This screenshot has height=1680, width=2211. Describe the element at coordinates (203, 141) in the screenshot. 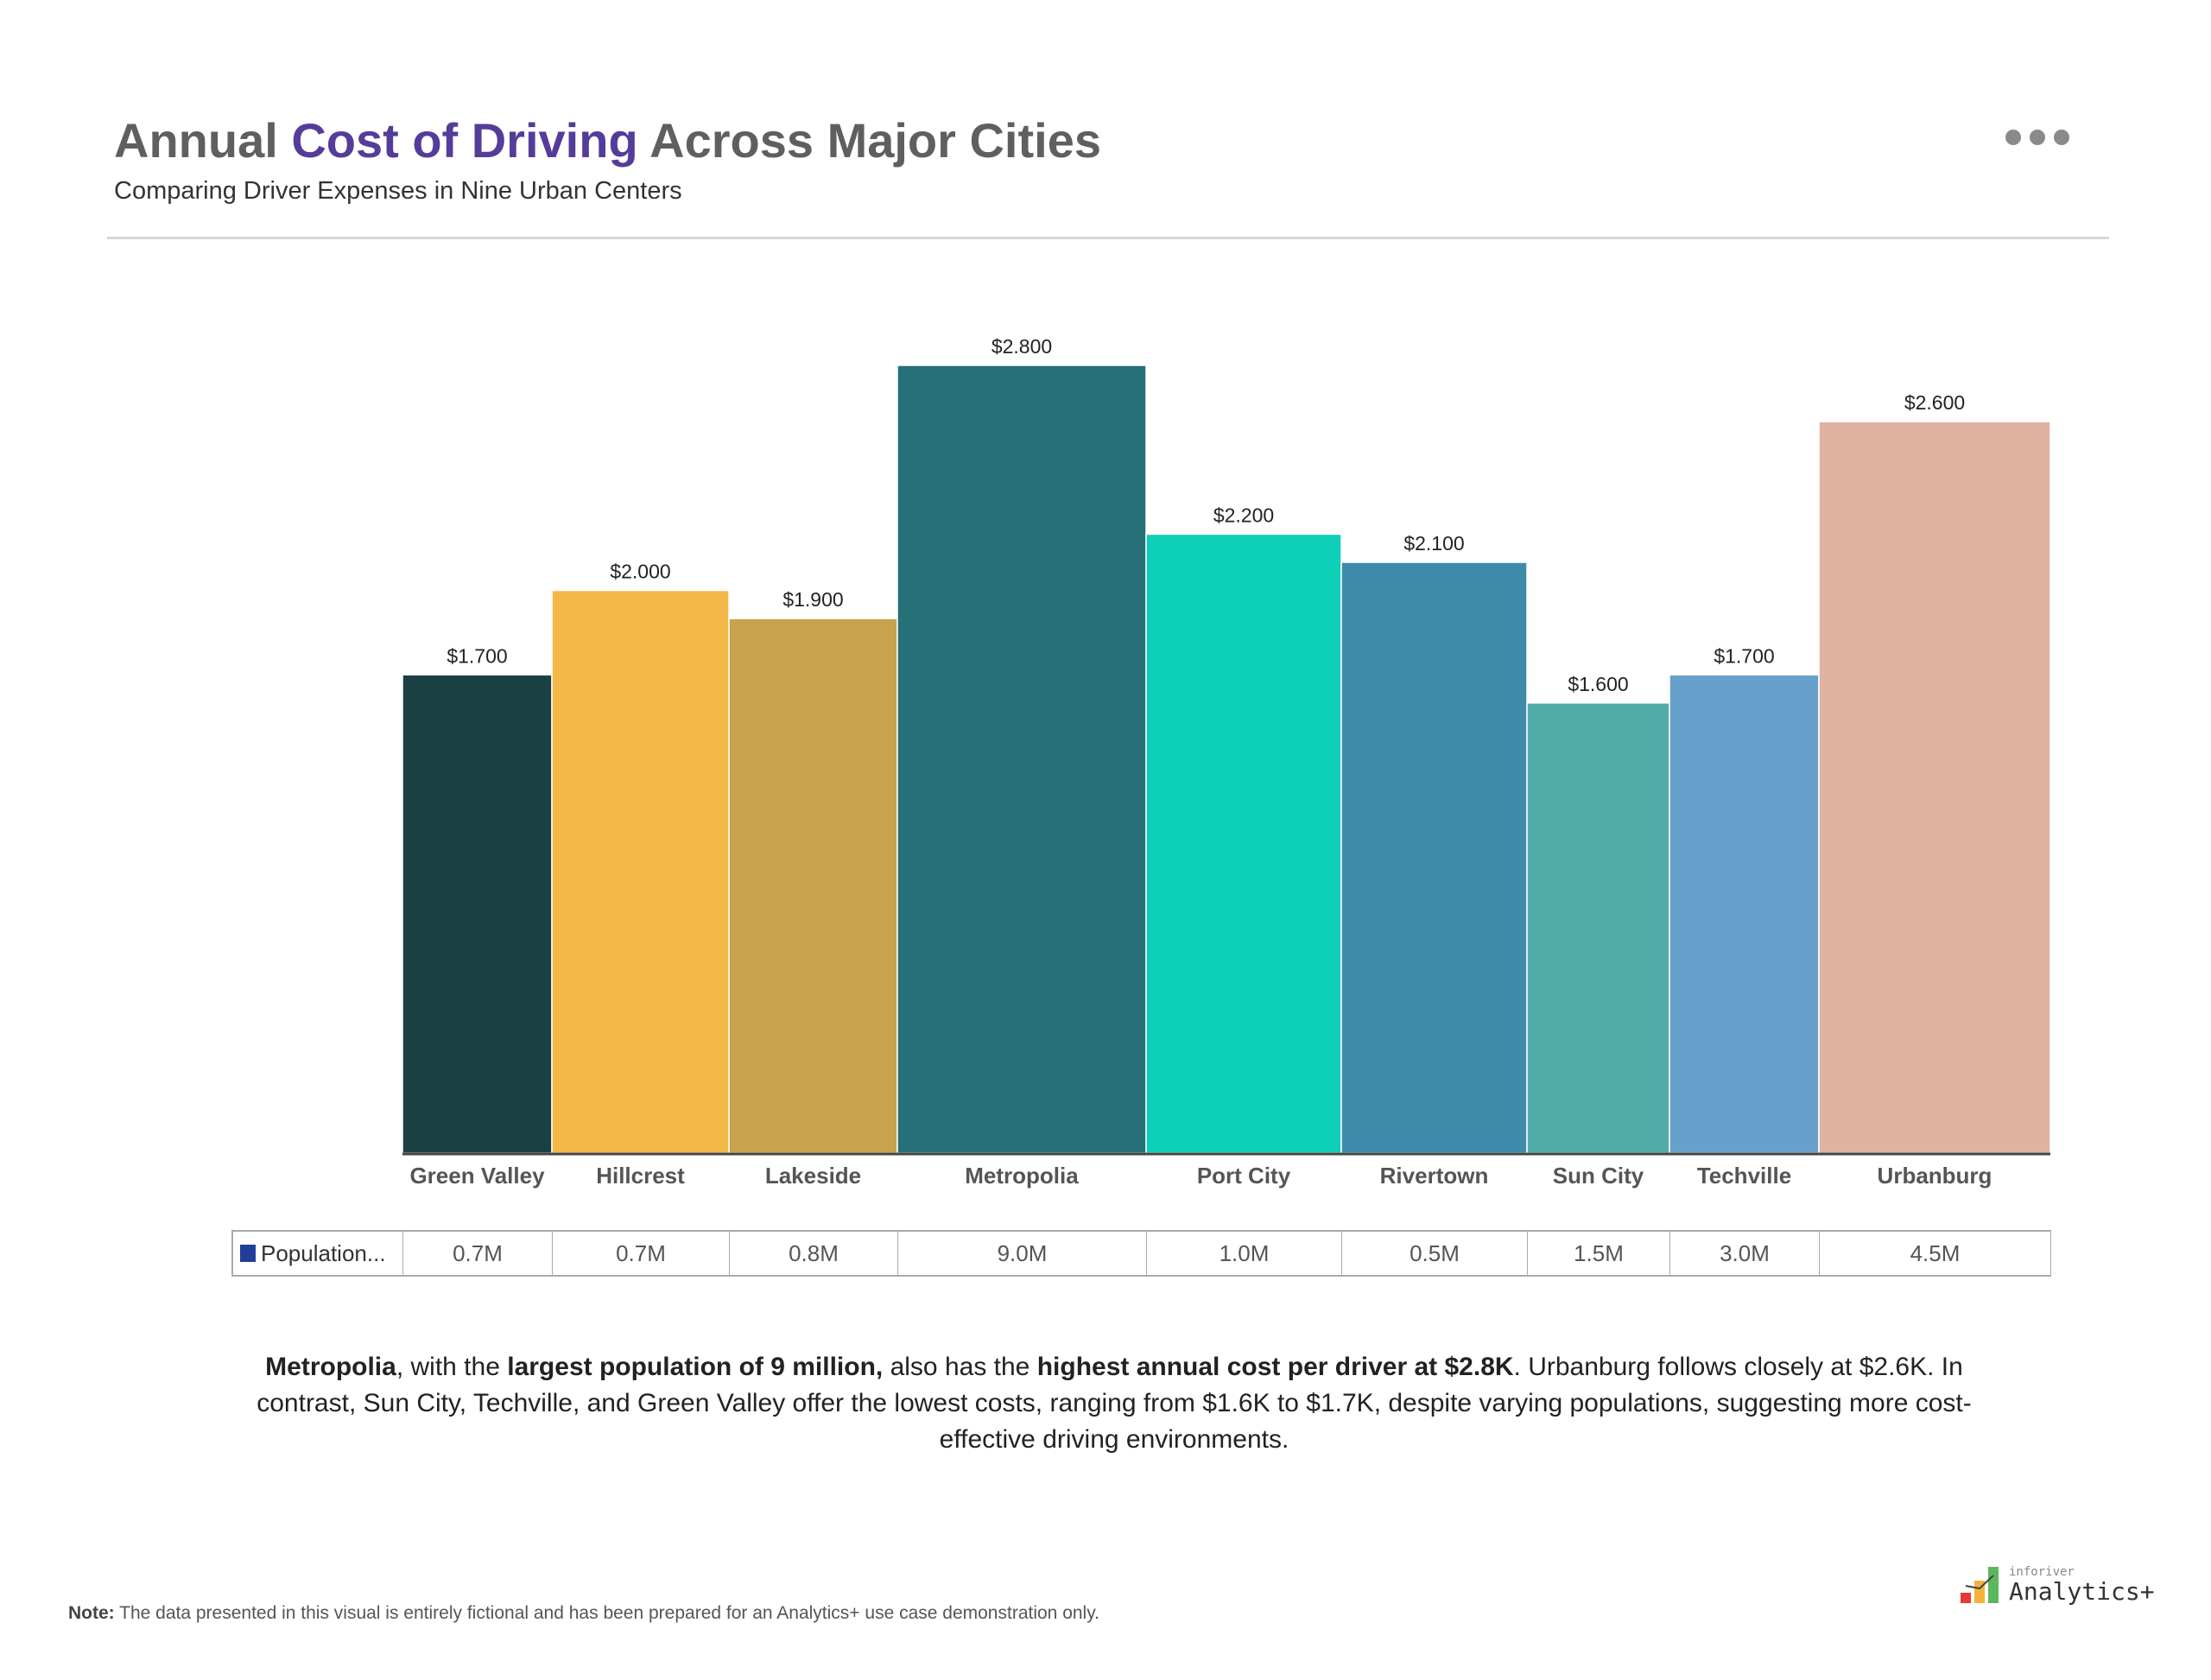

I see `title-part: Annual` at that location.